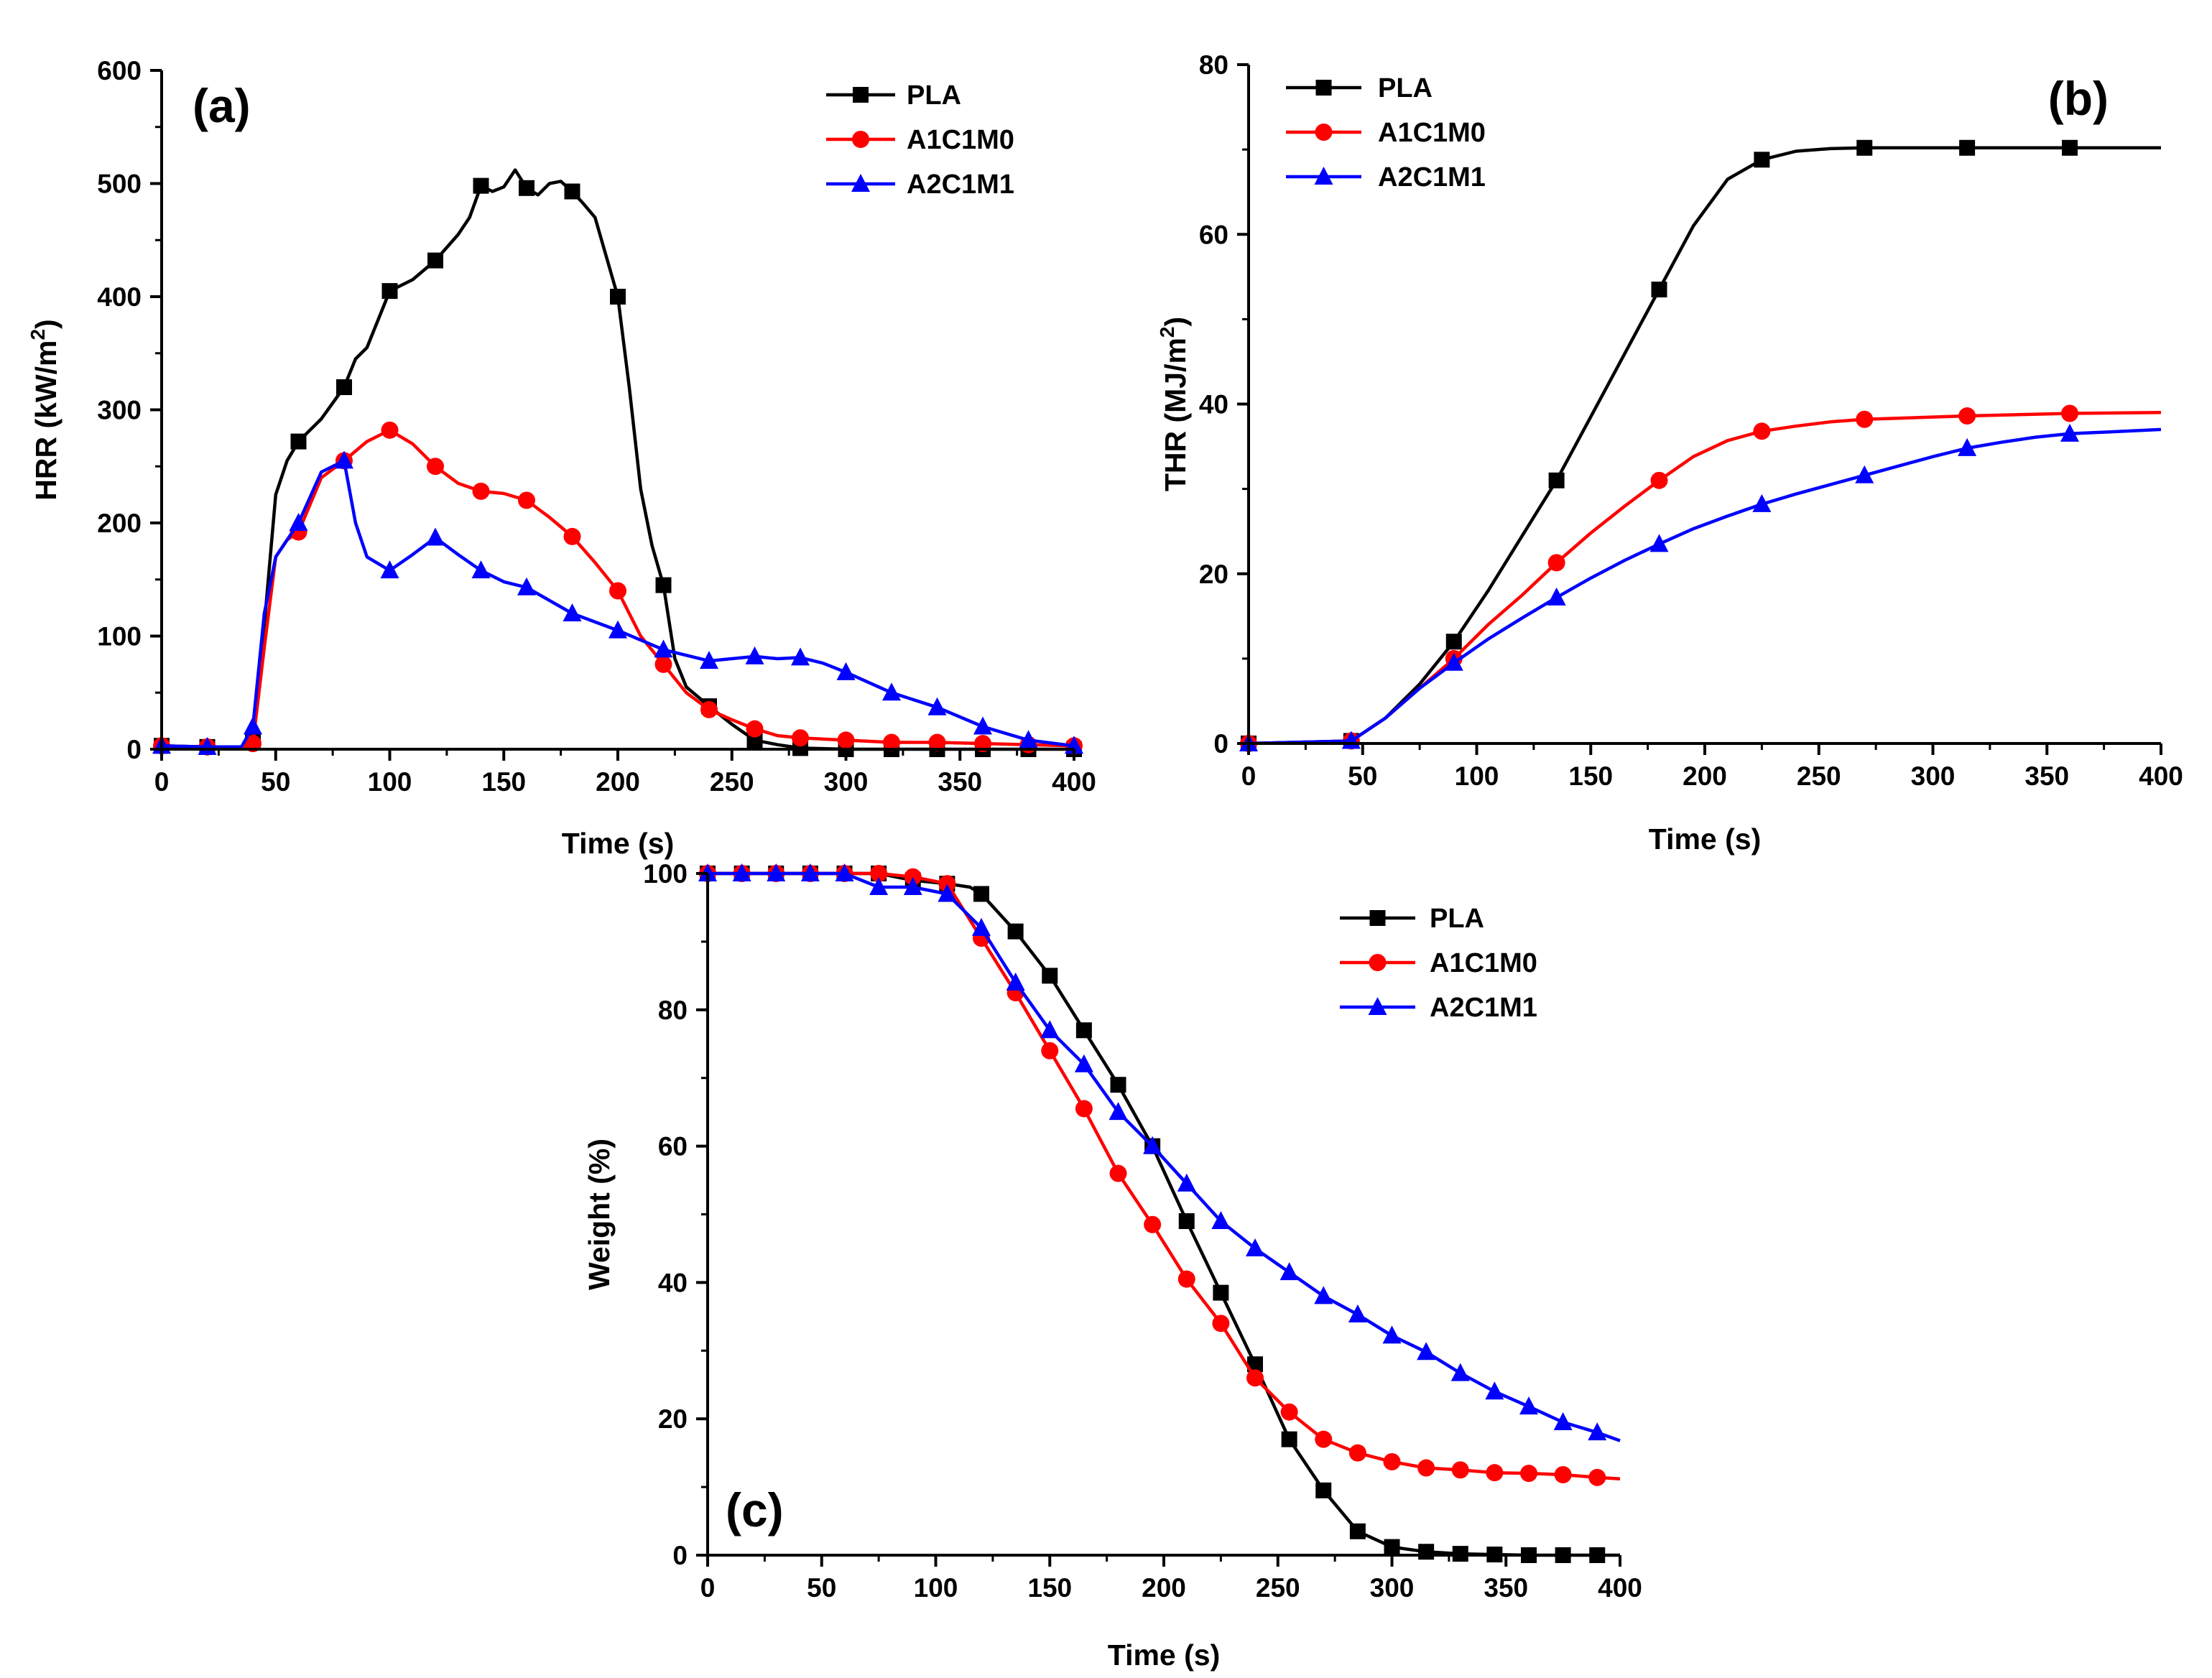 This screenshot has width=2212, height=1678. What do you see at coordinates (708, 1588) in the screenshot?
I see `x-tick-label: 0` at bounding box center [708, 1588].